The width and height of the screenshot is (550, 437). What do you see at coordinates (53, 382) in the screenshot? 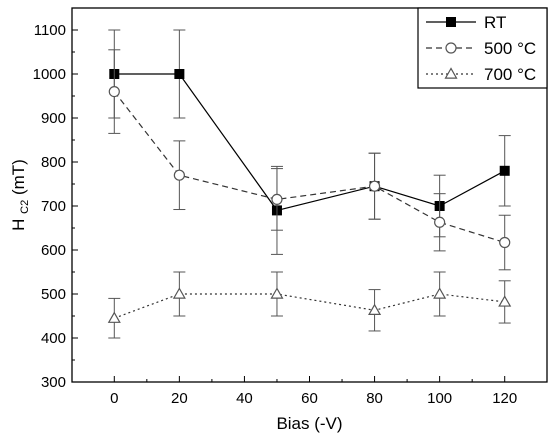
I see `y-tick-label: 300` at bounding box center [53, 382].